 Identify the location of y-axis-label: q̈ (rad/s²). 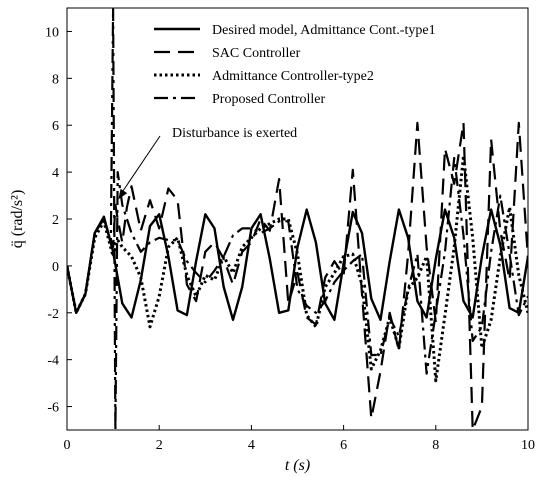
(17, 219).